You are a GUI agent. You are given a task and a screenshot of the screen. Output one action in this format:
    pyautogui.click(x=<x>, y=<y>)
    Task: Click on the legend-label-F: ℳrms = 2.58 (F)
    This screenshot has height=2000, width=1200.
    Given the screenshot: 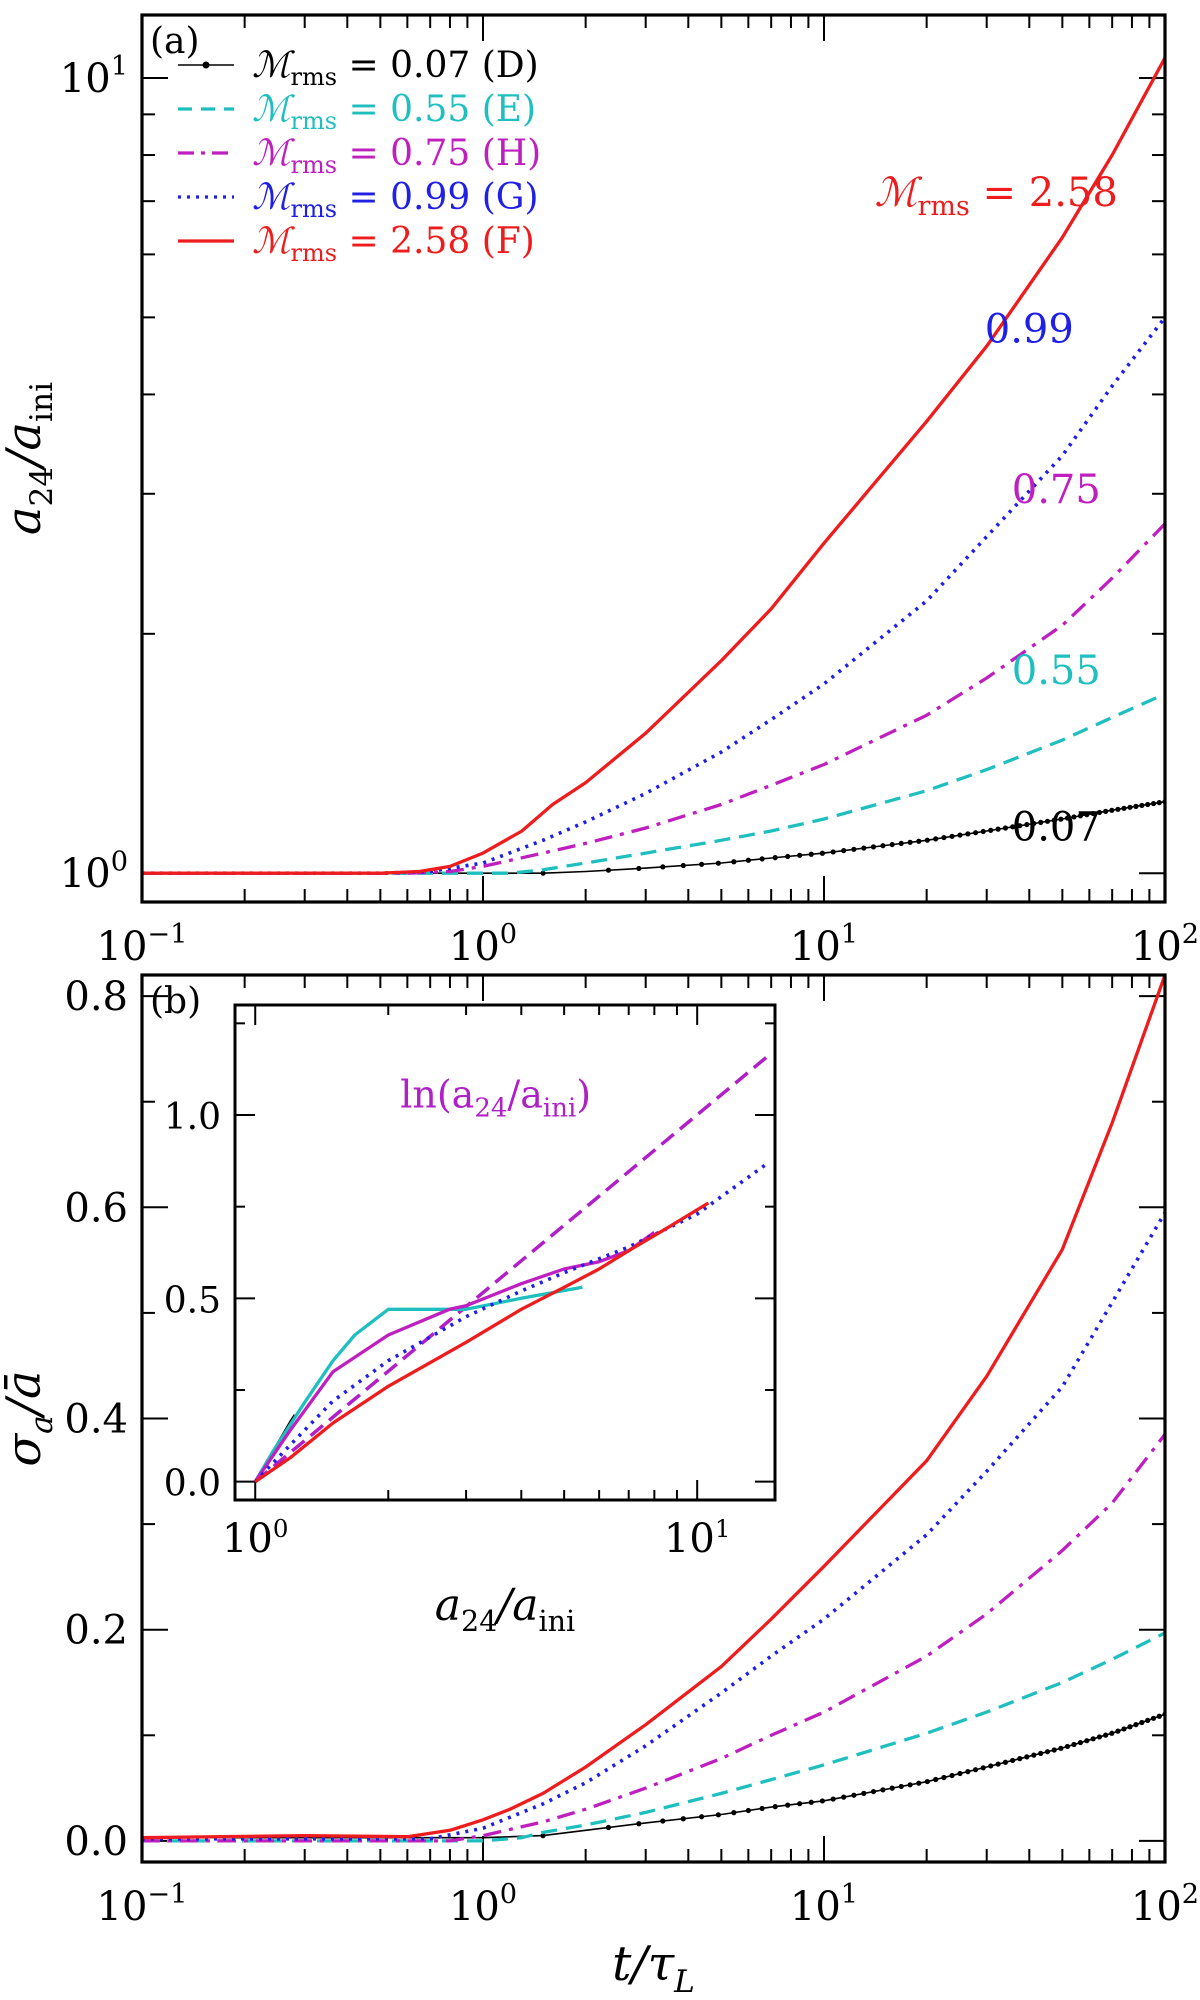 What is the action you would take?
    pyautogui.click(x=393, y=244)
    